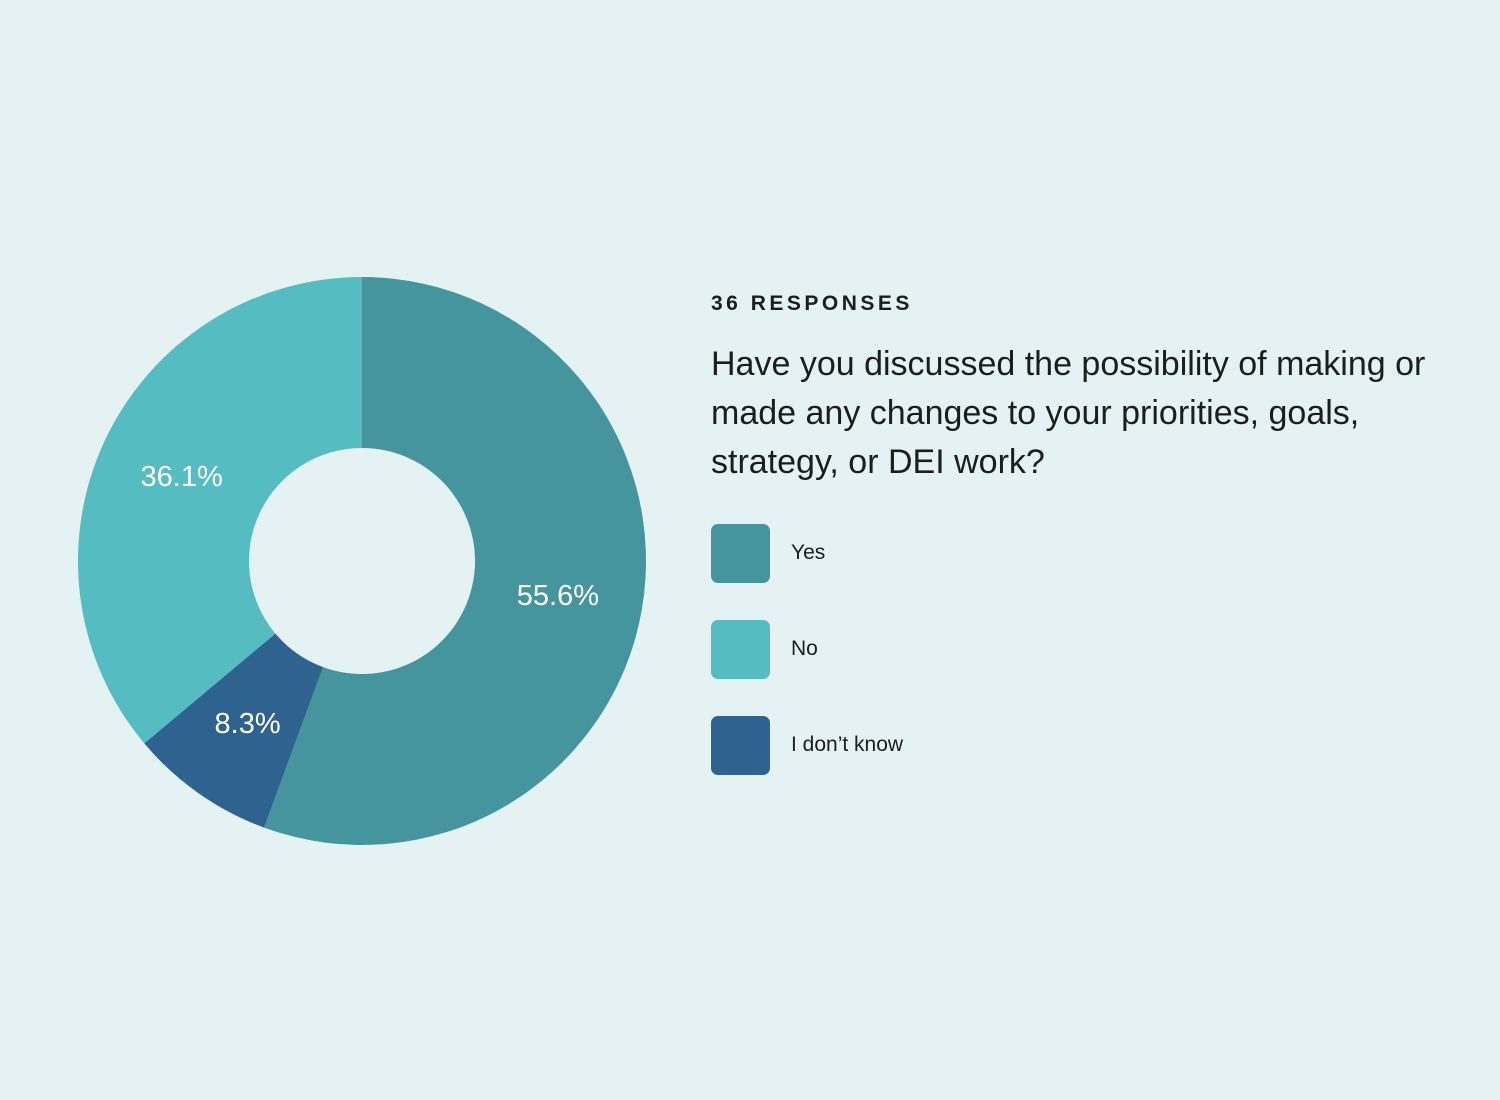 The height and width of the screenshot is (1100, 1500). I want to click on legend-item-yes: Yes, so click(1091, 553).